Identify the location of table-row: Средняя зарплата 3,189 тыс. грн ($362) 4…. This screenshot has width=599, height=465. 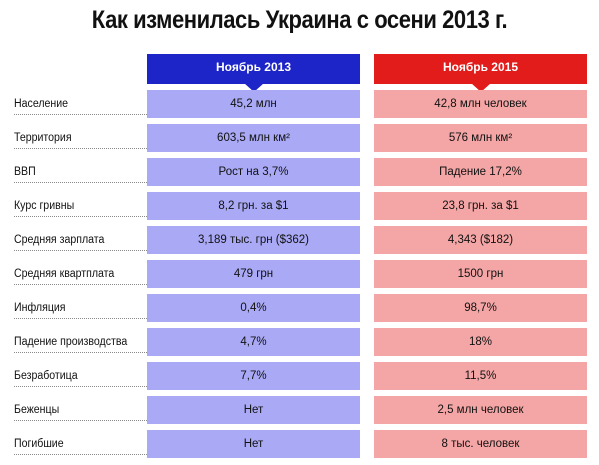
(299, 243).